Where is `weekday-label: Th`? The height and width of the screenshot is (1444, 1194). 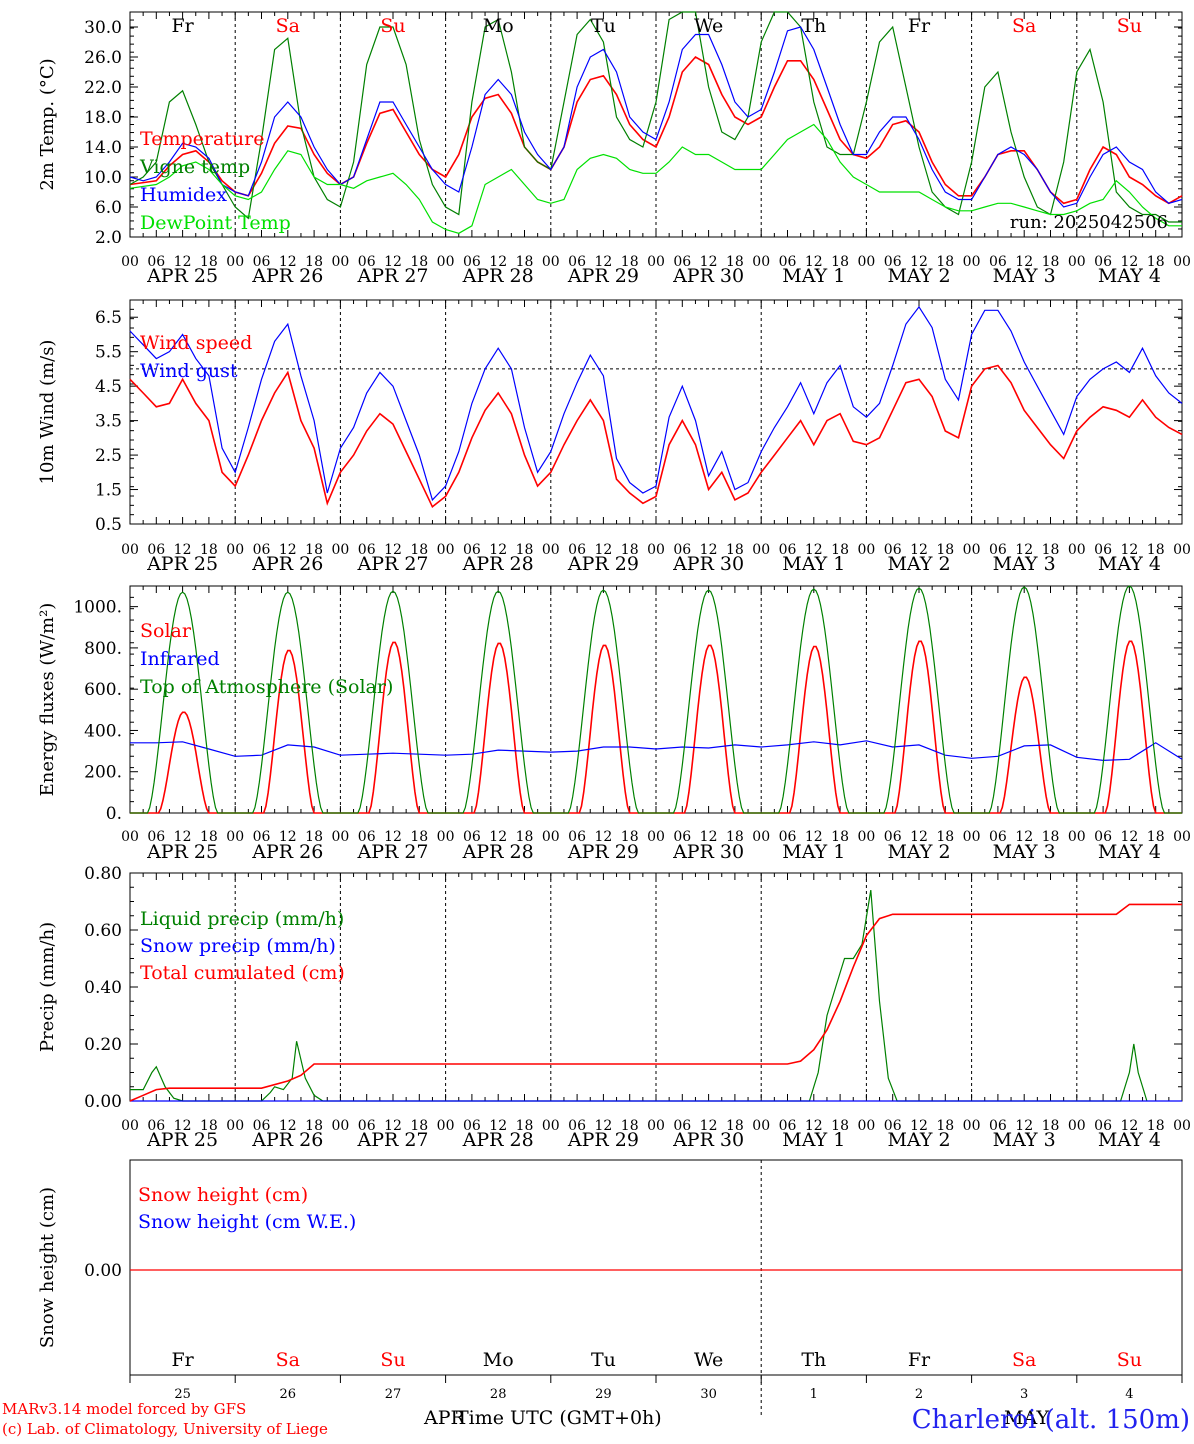
weekday-label: Th is located at coordinates (813, 26).